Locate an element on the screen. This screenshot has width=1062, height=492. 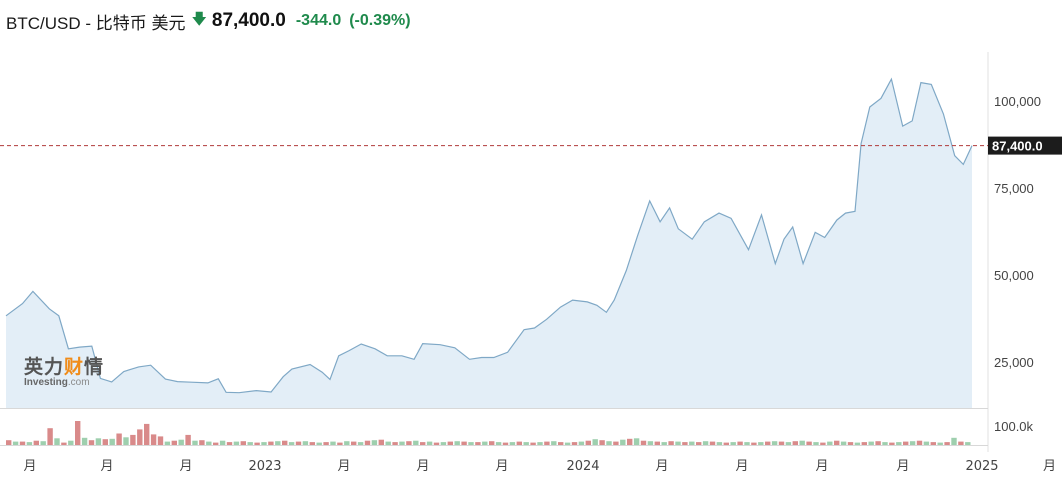
investing-logo: 英力财情 Investing.com is located at coordinates (64, 372).